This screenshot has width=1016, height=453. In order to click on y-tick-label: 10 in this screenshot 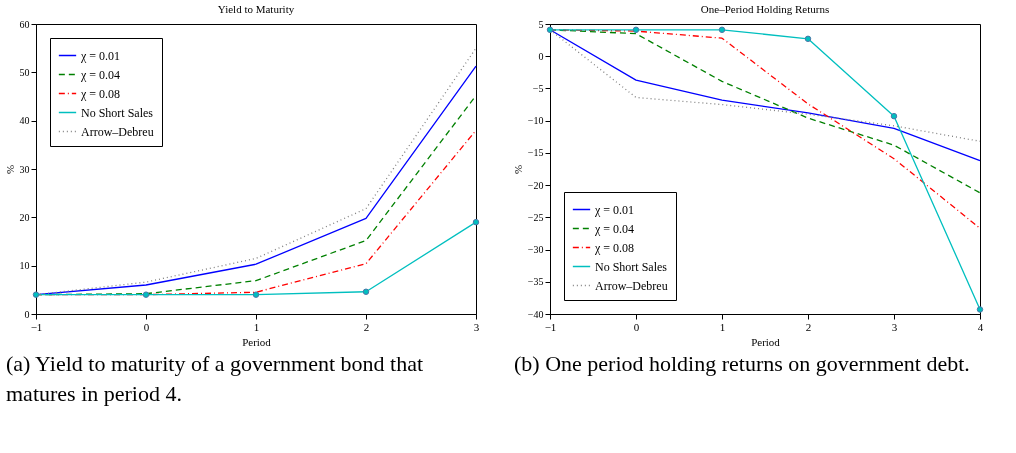, I will do `click(24, 266)`.